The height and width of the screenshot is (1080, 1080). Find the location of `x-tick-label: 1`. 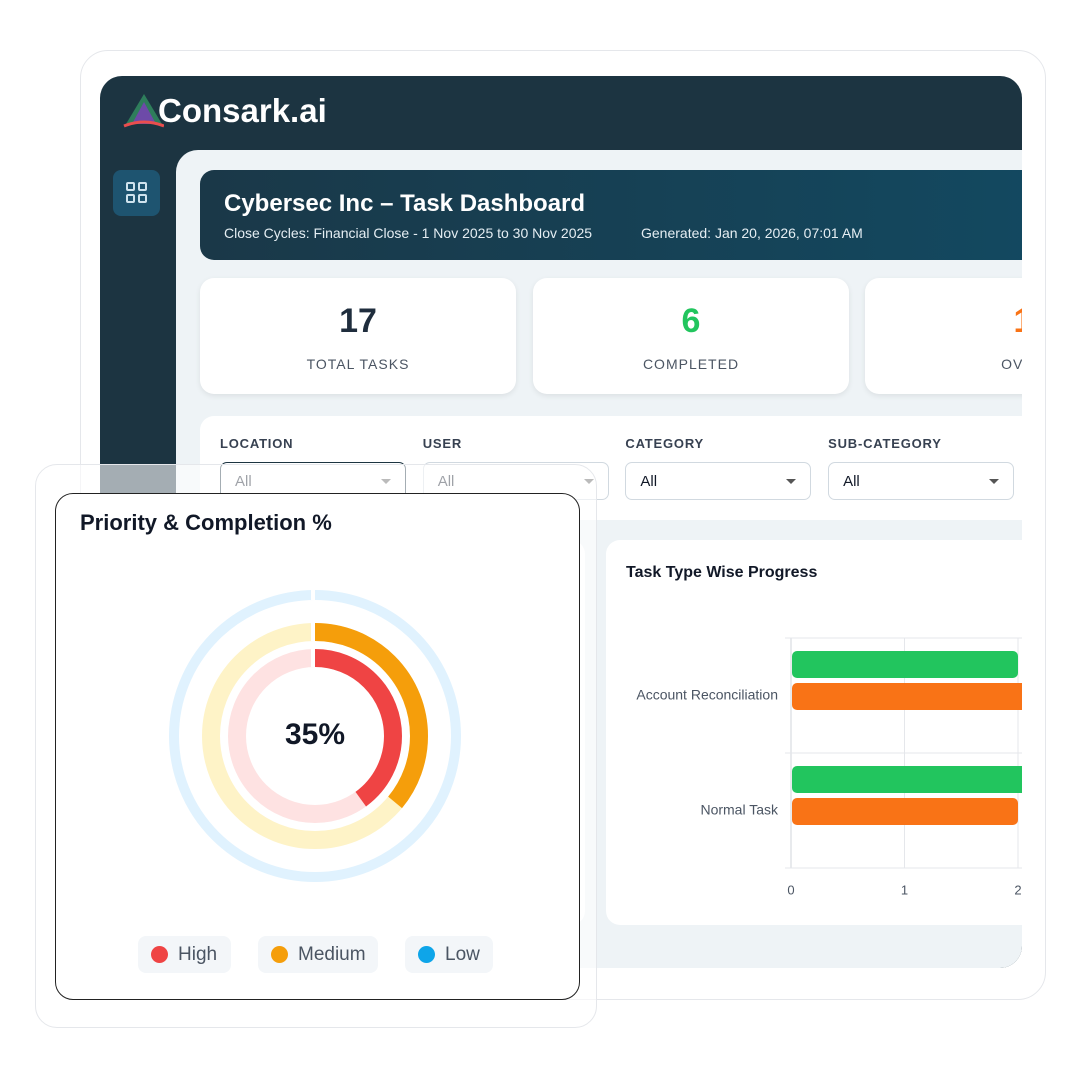

x-tick-label: 1 is located at coordinates (904, 889).